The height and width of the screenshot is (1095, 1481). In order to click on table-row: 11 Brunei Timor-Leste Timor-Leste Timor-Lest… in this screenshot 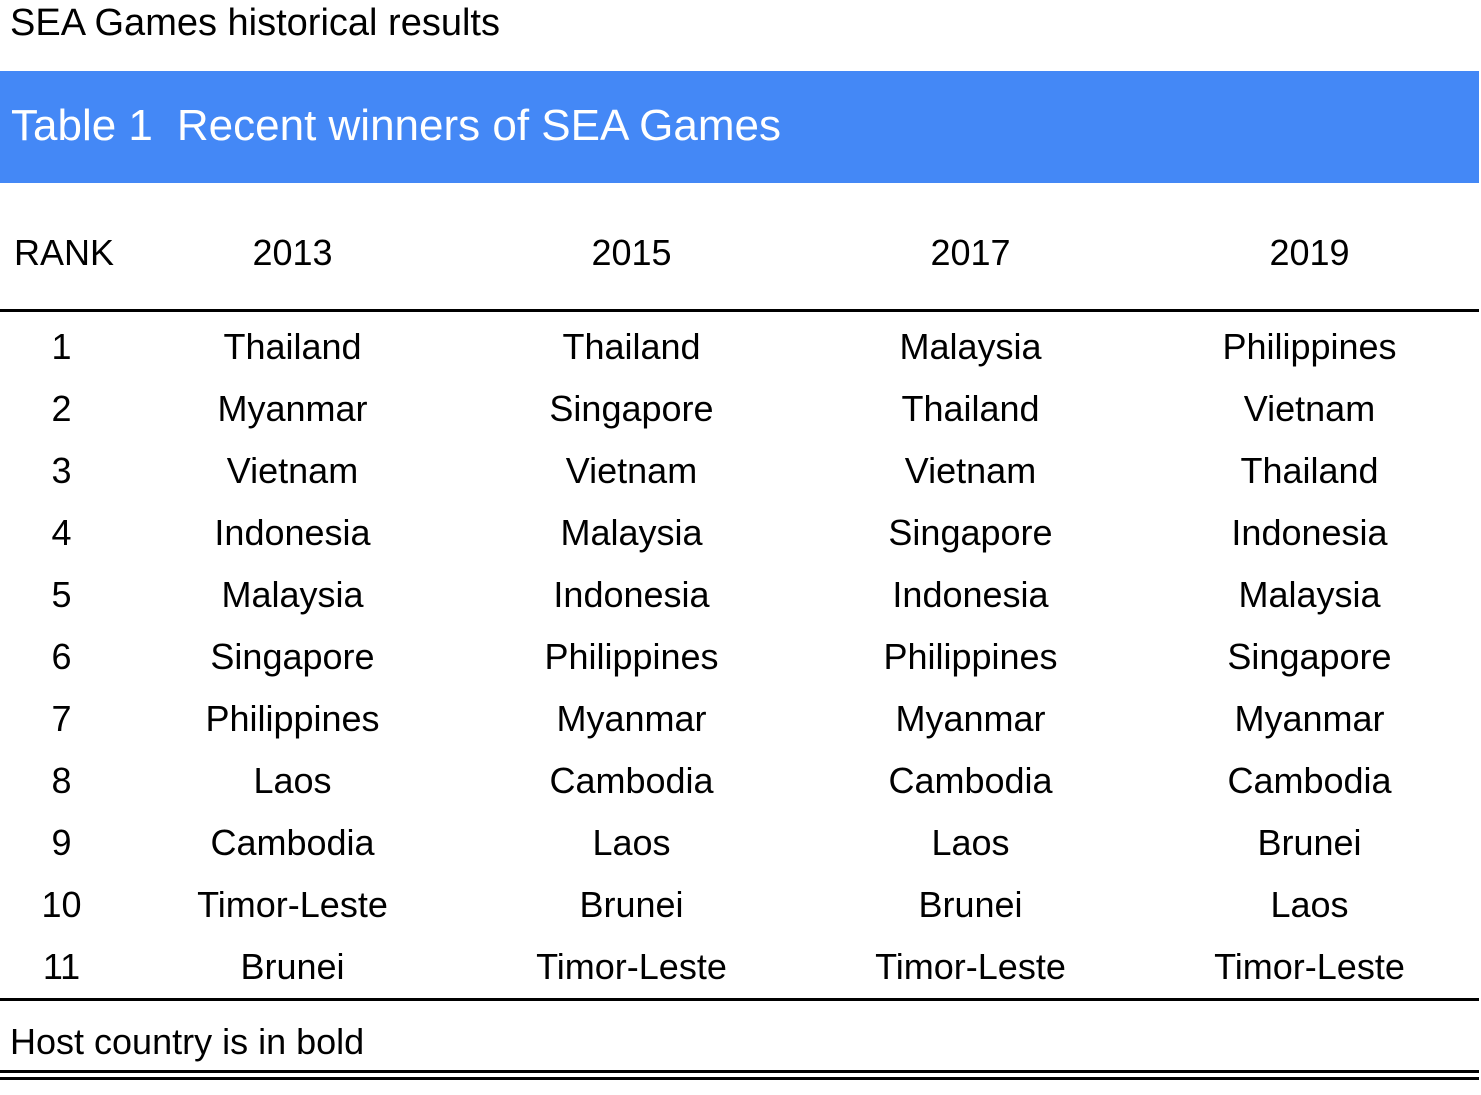, I will do `click(739, 968)`.